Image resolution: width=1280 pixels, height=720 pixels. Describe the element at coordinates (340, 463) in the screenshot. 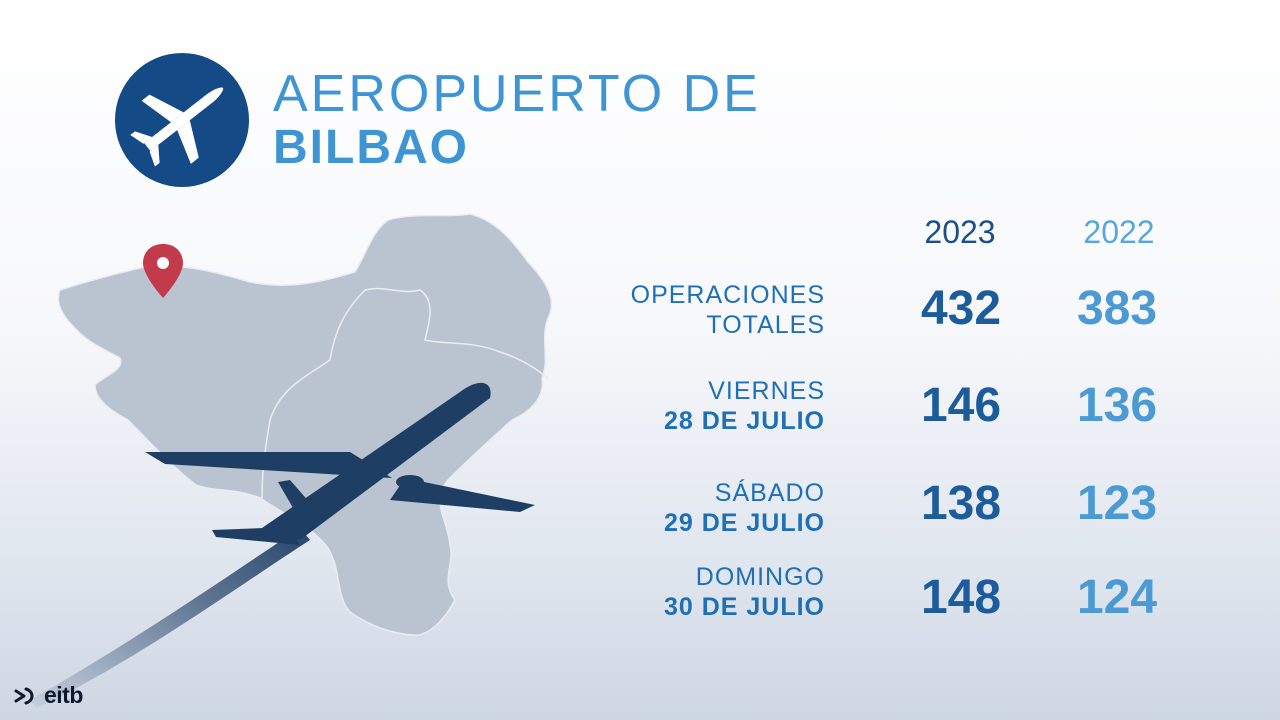

I see `large-airplane` at that location.